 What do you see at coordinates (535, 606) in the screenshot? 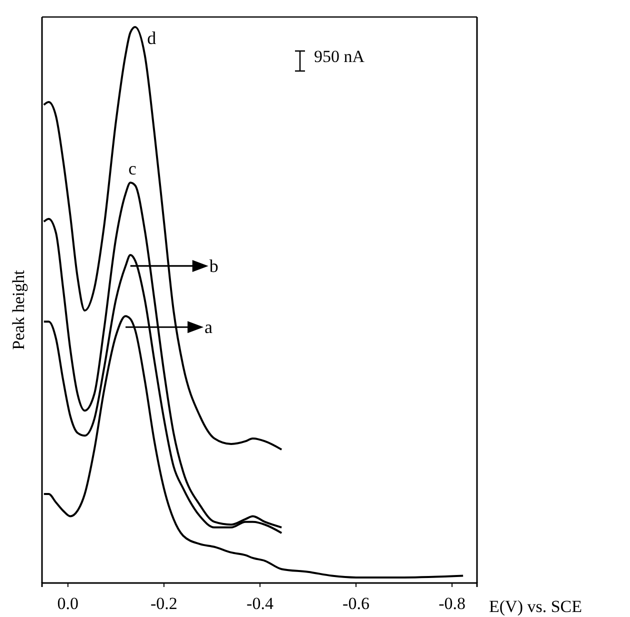
I see `x-axis-title: E(V) vs. SCE` at bounding box center [535, 606].